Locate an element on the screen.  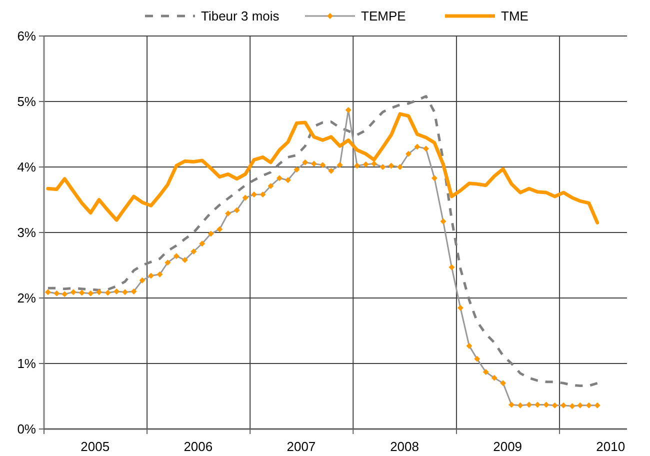
y-tick-label: 5% is located at coordinates (26, 102).